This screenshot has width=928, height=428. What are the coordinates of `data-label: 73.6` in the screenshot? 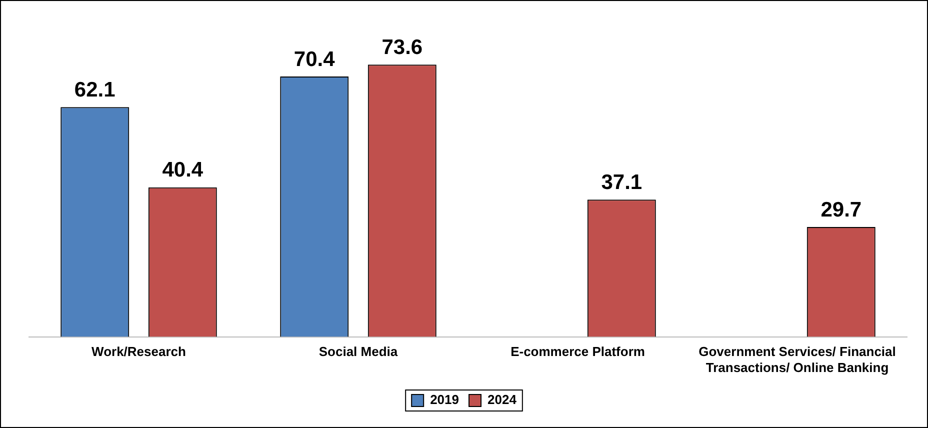 It's located at (402, 47).